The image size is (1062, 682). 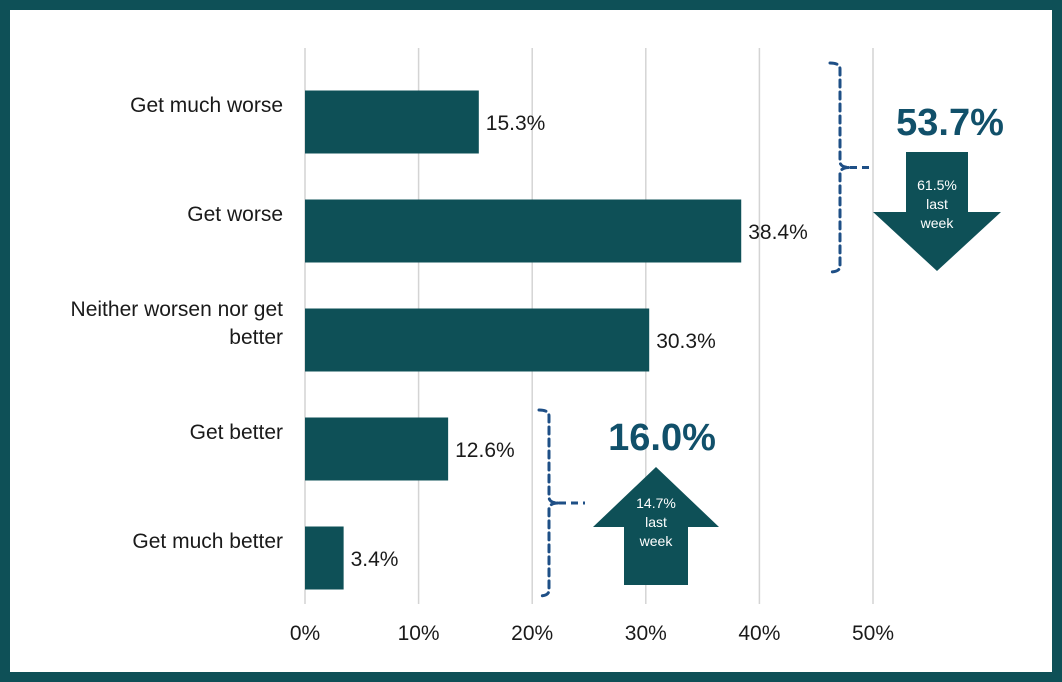 What do you see at coordinates (305, 633) in the screenshot?
I see `x-tick-label: 0%` at bounding box center [305, 633].